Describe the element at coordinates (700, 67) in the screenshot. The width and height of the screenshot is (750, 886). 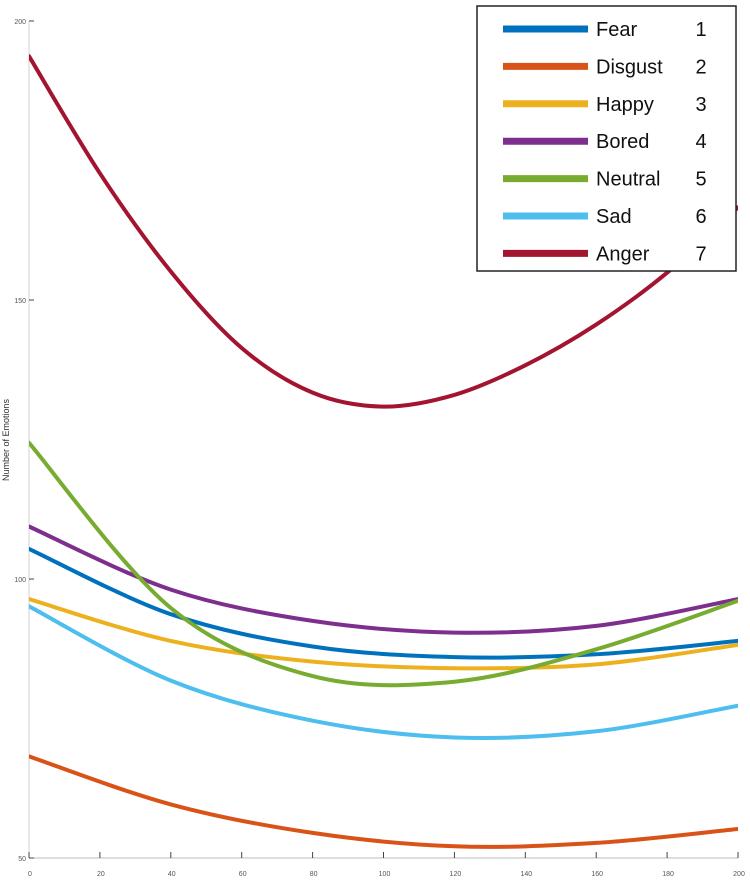
I see `legend-index: 2` at that location.